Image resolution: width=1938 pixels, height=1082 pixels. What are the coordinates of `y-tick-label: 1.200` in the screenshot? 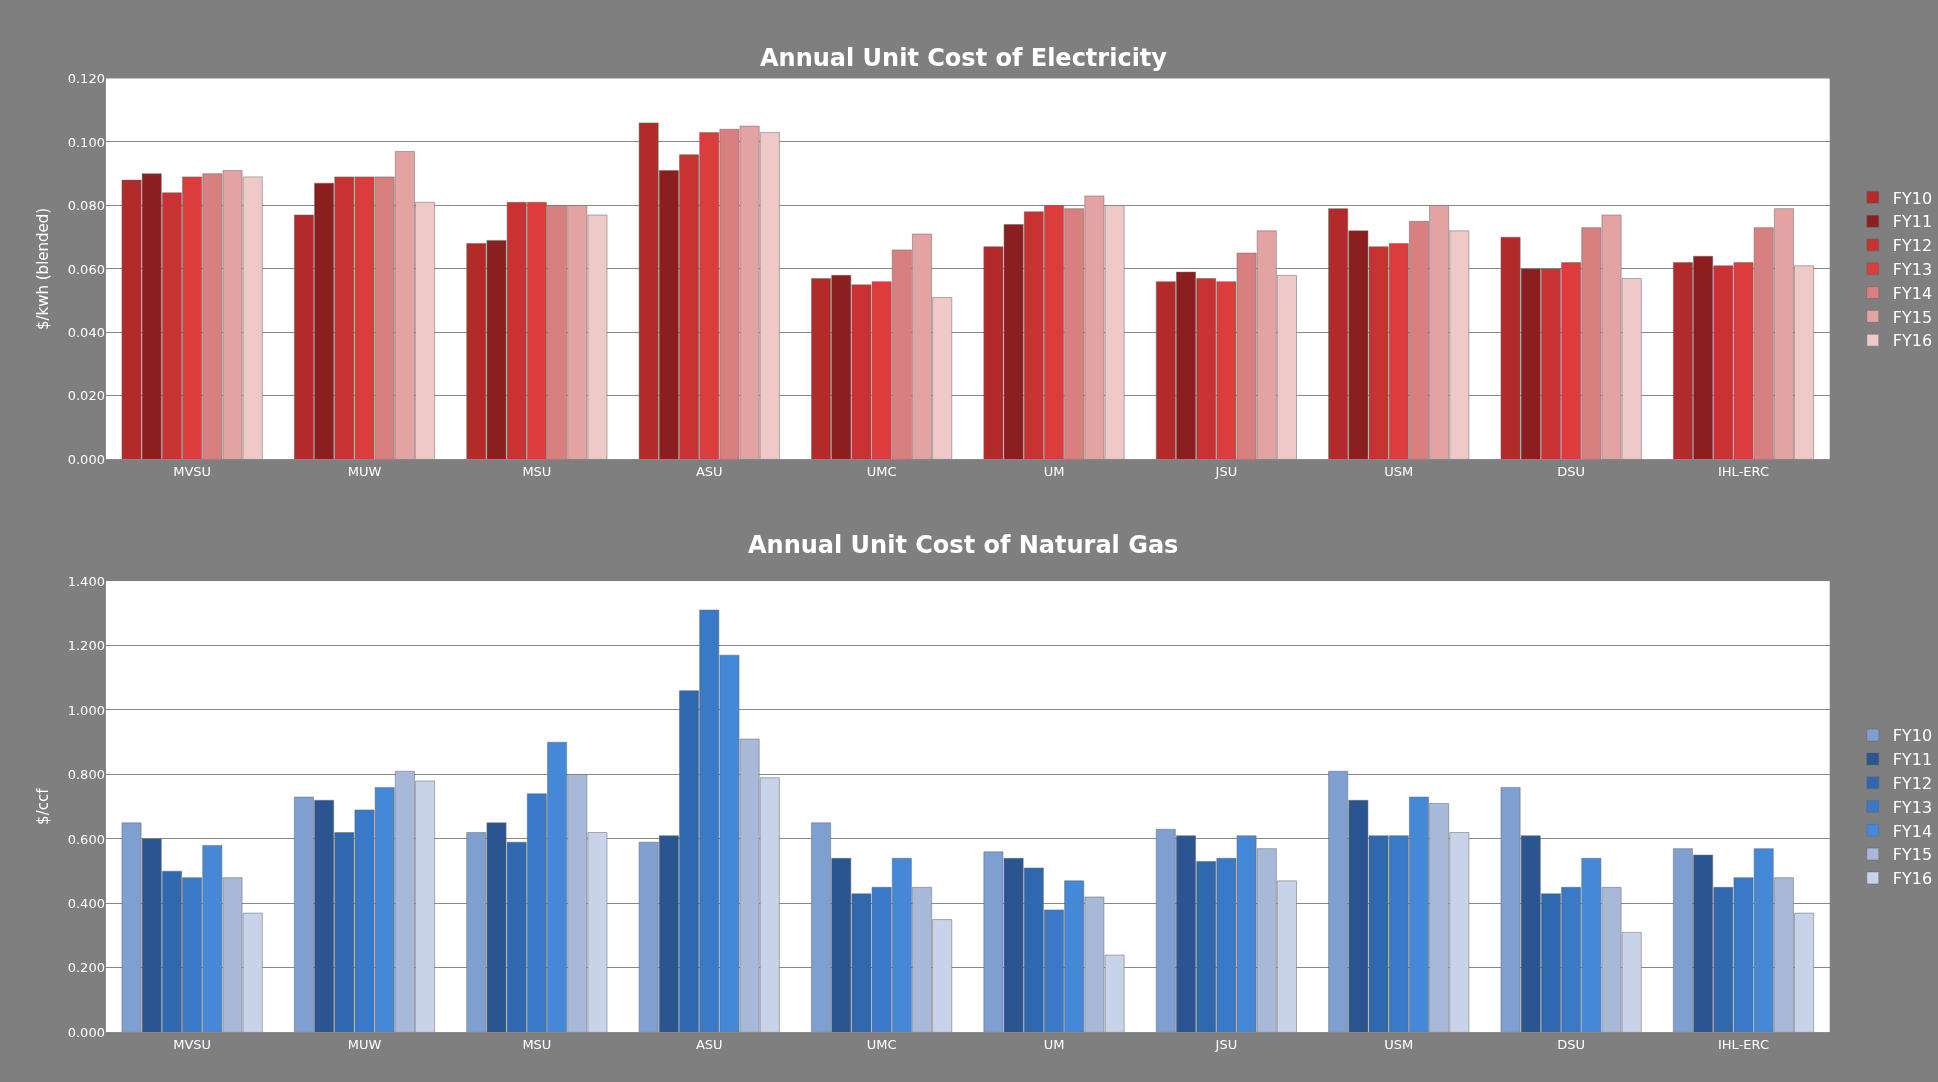 It's located at (86, 646).